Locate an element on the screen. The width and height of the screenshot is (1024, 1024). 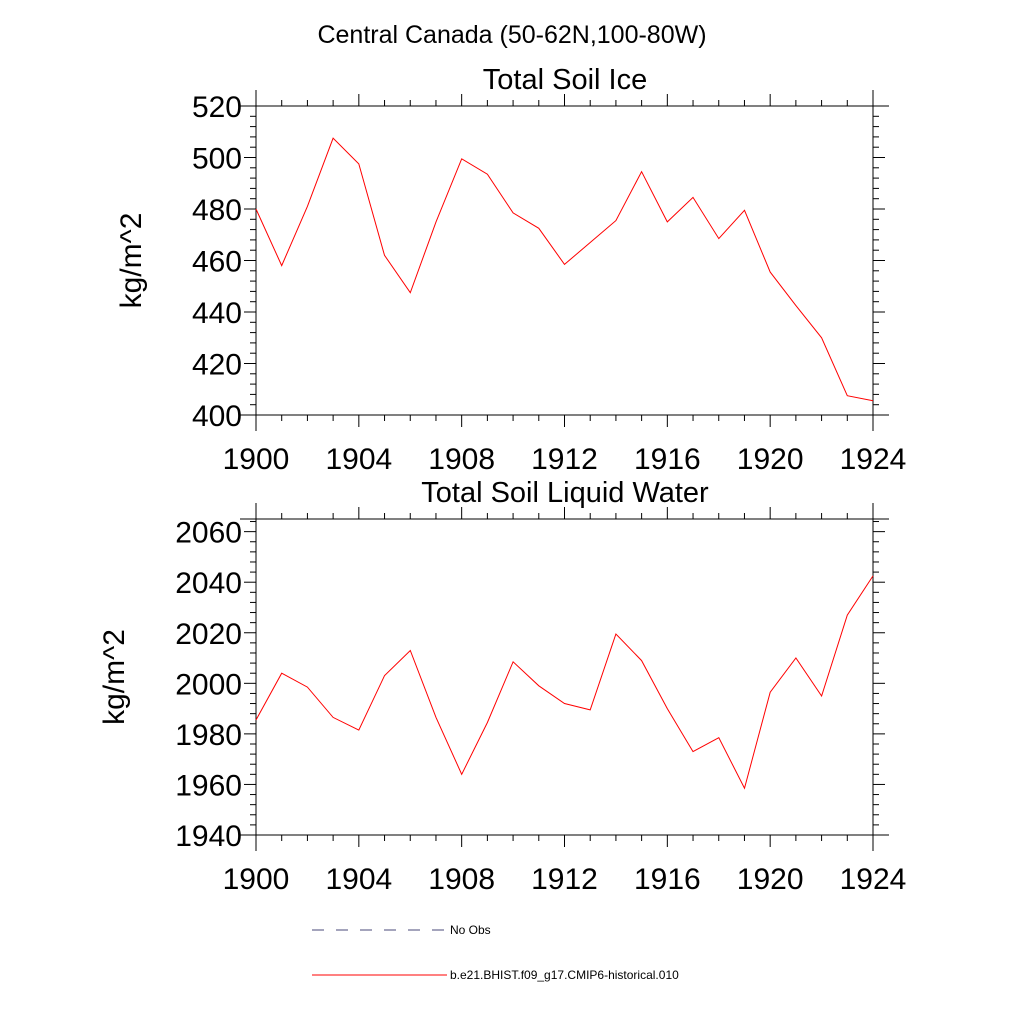
y-tick-label: 520 is located at coordinates (217, 107).